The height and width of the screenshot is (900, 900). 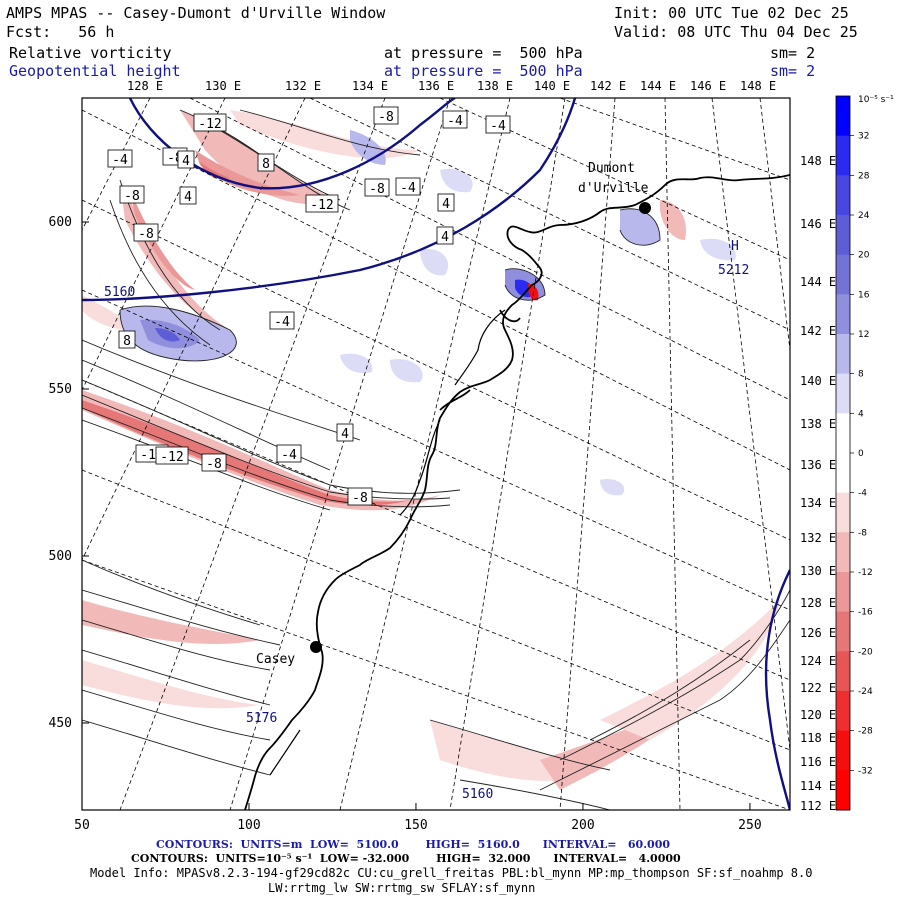 What do you see at coordinates (145, 86) in the screenshot?
I see `top-lon-label: 128 E` at bounding box center [145, 86].